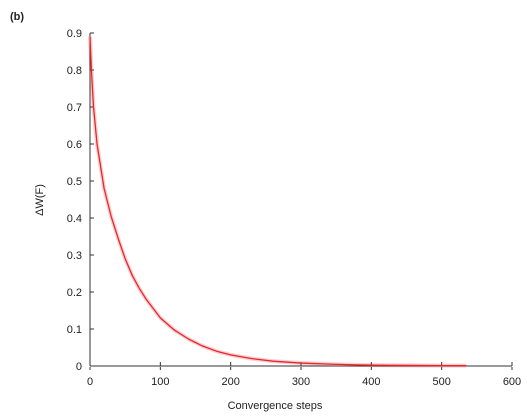 Image resolution: width=527 pixels, height=416 pixels. Describe the element at coordinates (512, 382) in the screenshot. I see `x-tick-label: 600` at that location.